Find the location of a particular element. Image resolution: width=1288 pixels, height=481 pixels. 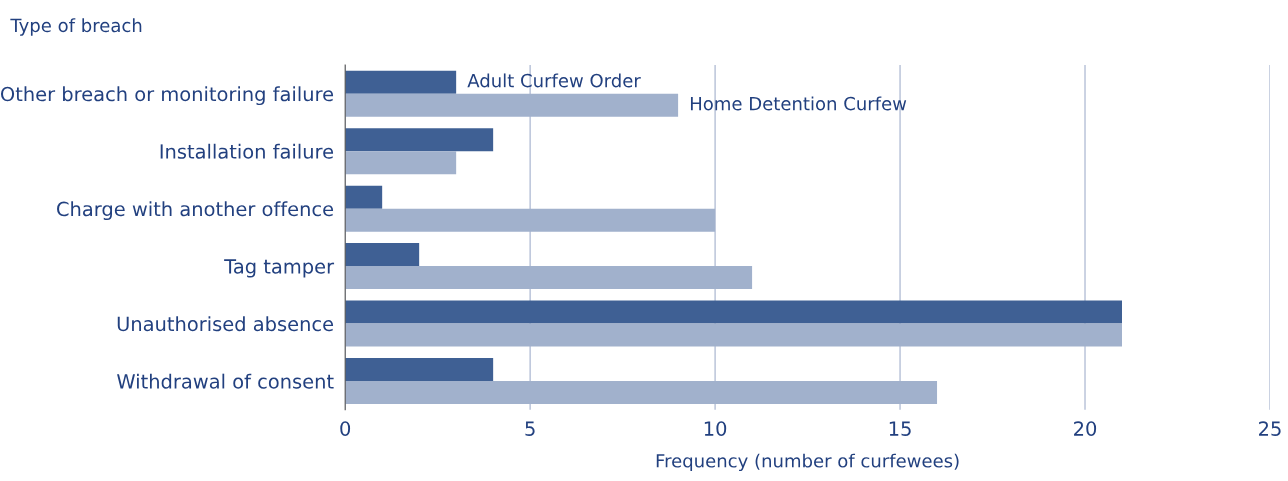

y-tick-label: Withdrawal of consent is located at coordinates (225, 381).